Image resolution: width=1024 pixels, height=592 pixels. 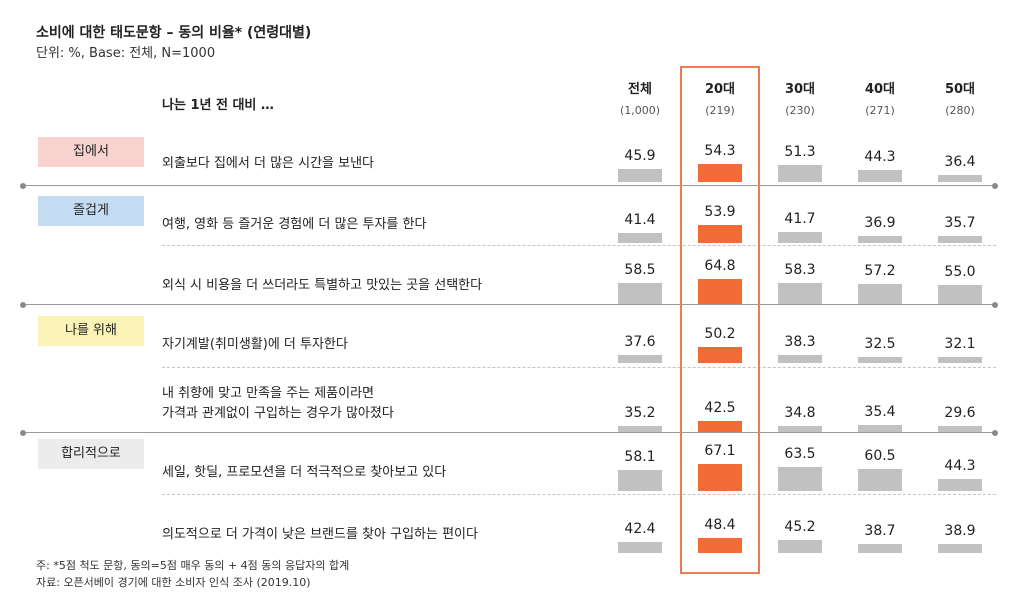 I want to click on value-label: 32.5, so click(x=880, y=344).